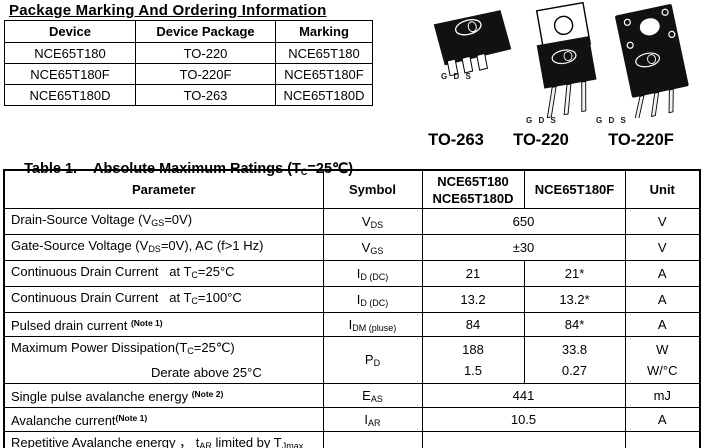 The height and width of the screenshot is (448, 703). I want to click on value-cell: 84*, so click(574, 324).